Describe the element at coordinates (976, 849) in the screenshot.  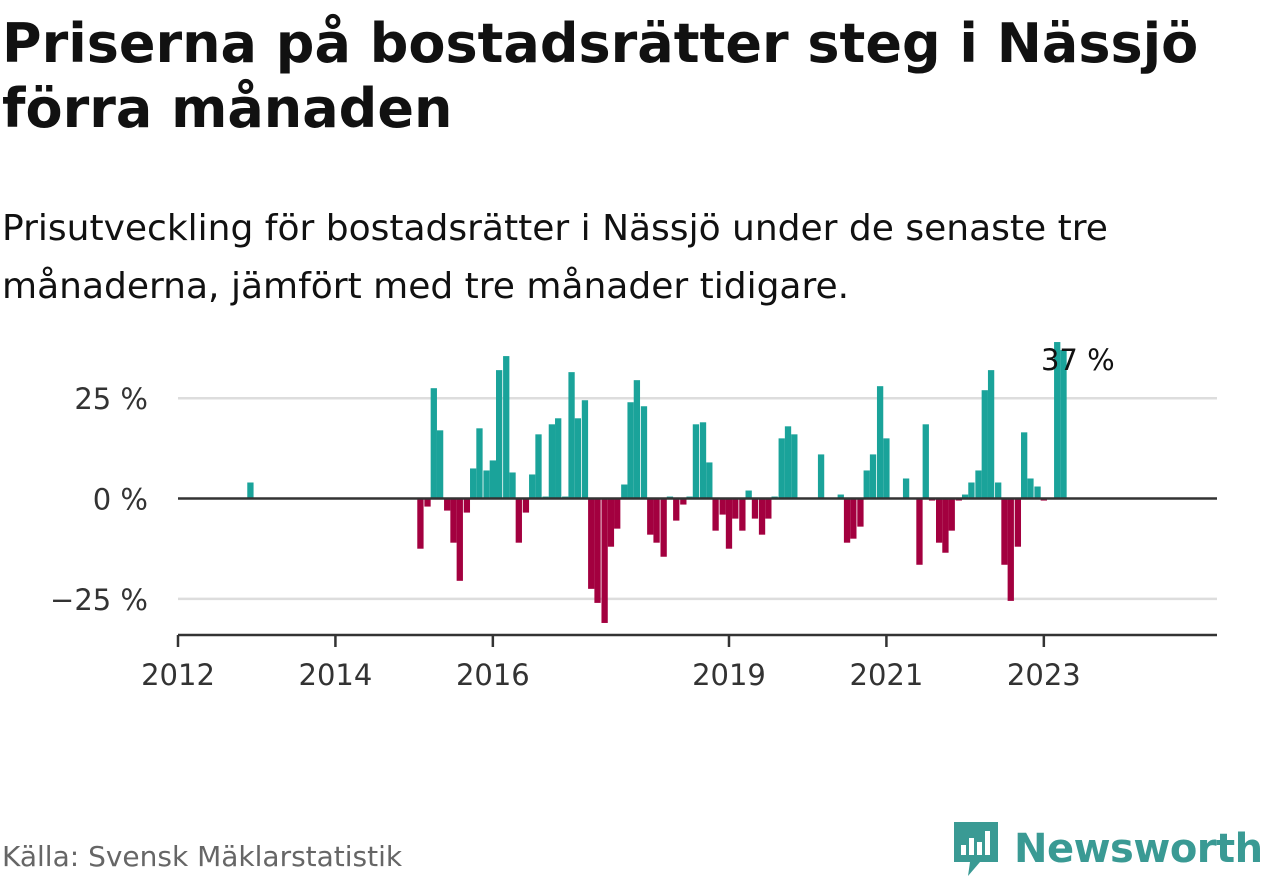
I see `newsworthy-icon` at that location.